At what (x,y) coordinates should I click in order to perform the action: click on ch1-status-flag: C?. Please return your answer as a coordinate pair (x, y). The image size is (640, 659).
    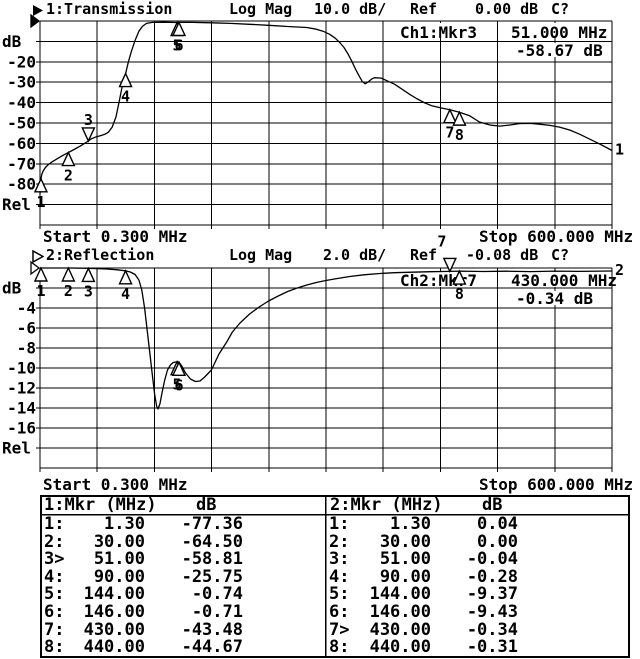
    Looking at the image, I should click on (560, 9).